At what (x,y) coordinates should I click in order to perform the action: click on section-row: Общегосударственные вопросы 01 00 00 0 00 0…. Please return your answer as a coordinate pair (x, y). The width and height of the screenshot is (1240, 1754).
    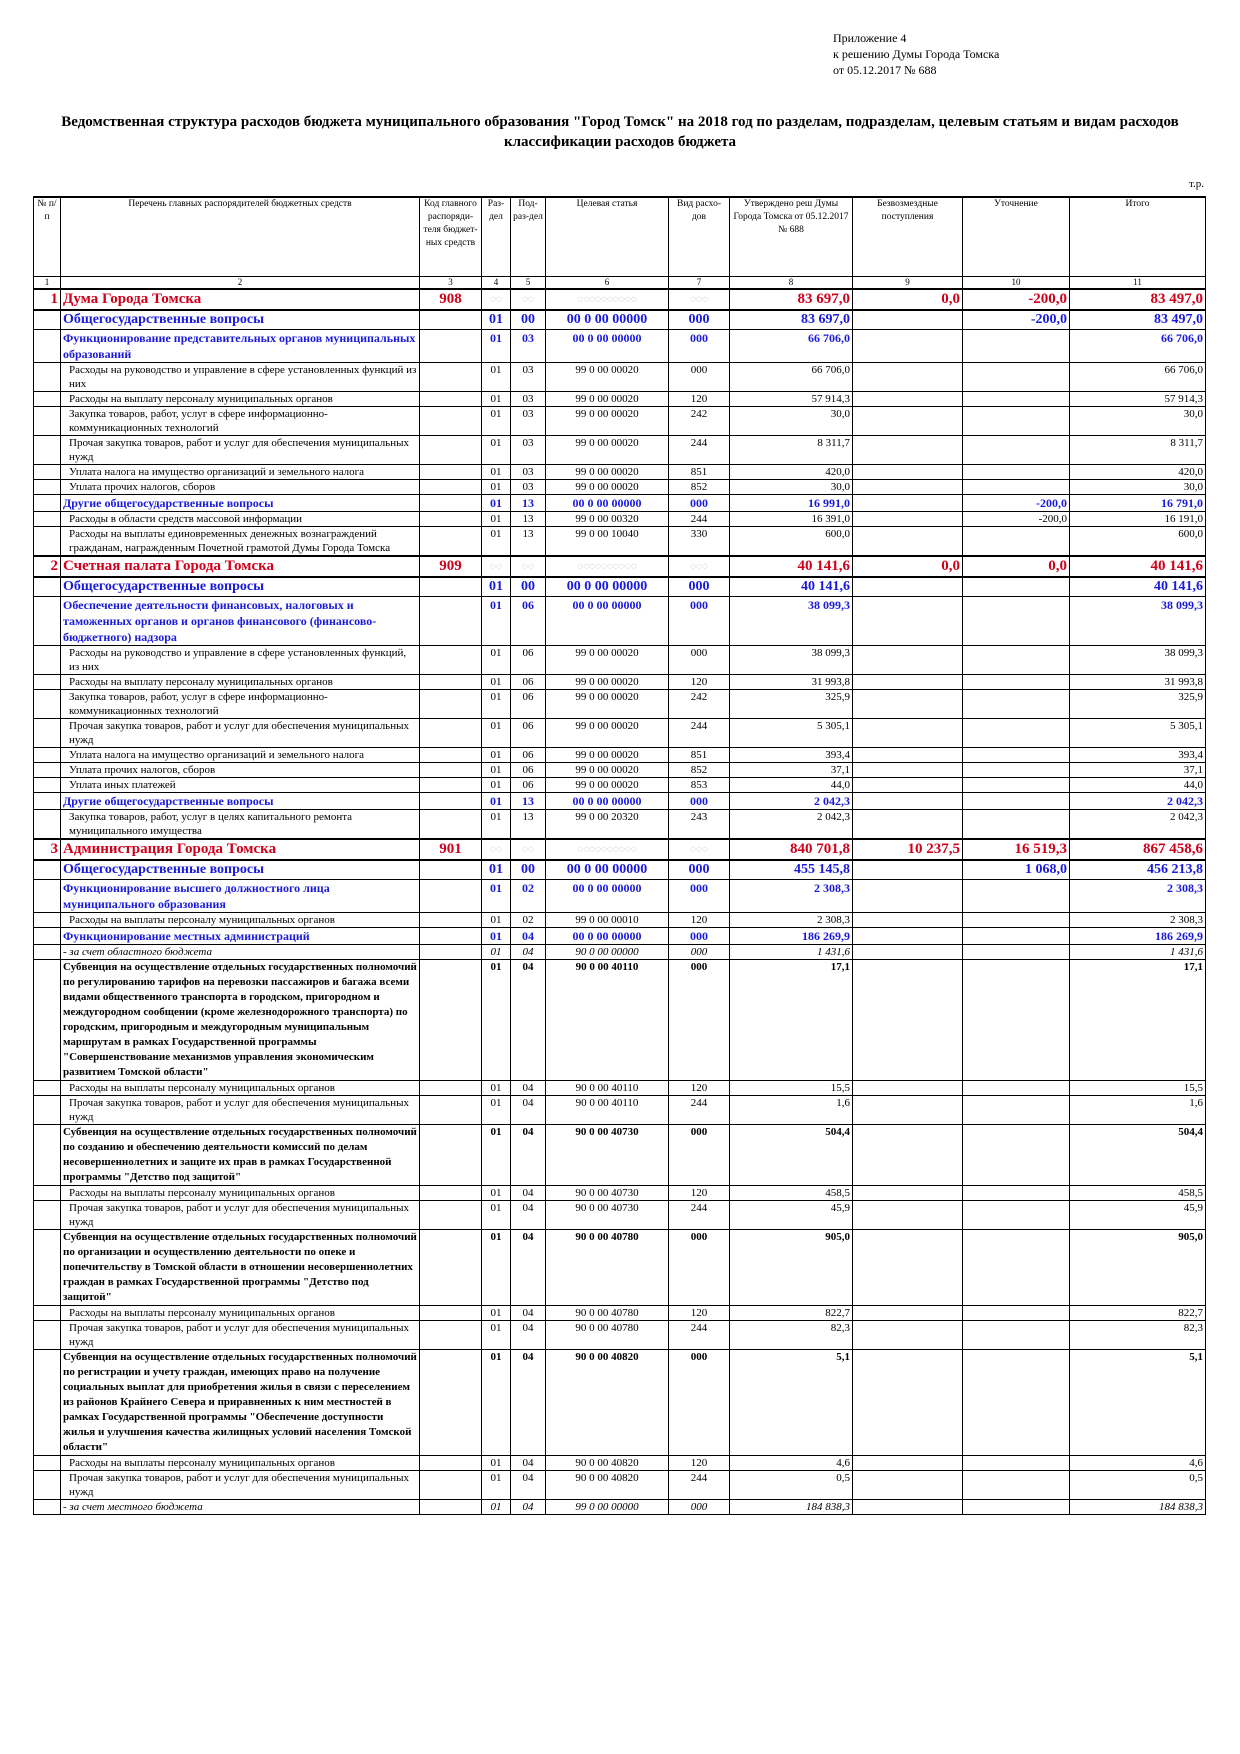
    Looking at the image, I should click on (619, 586).